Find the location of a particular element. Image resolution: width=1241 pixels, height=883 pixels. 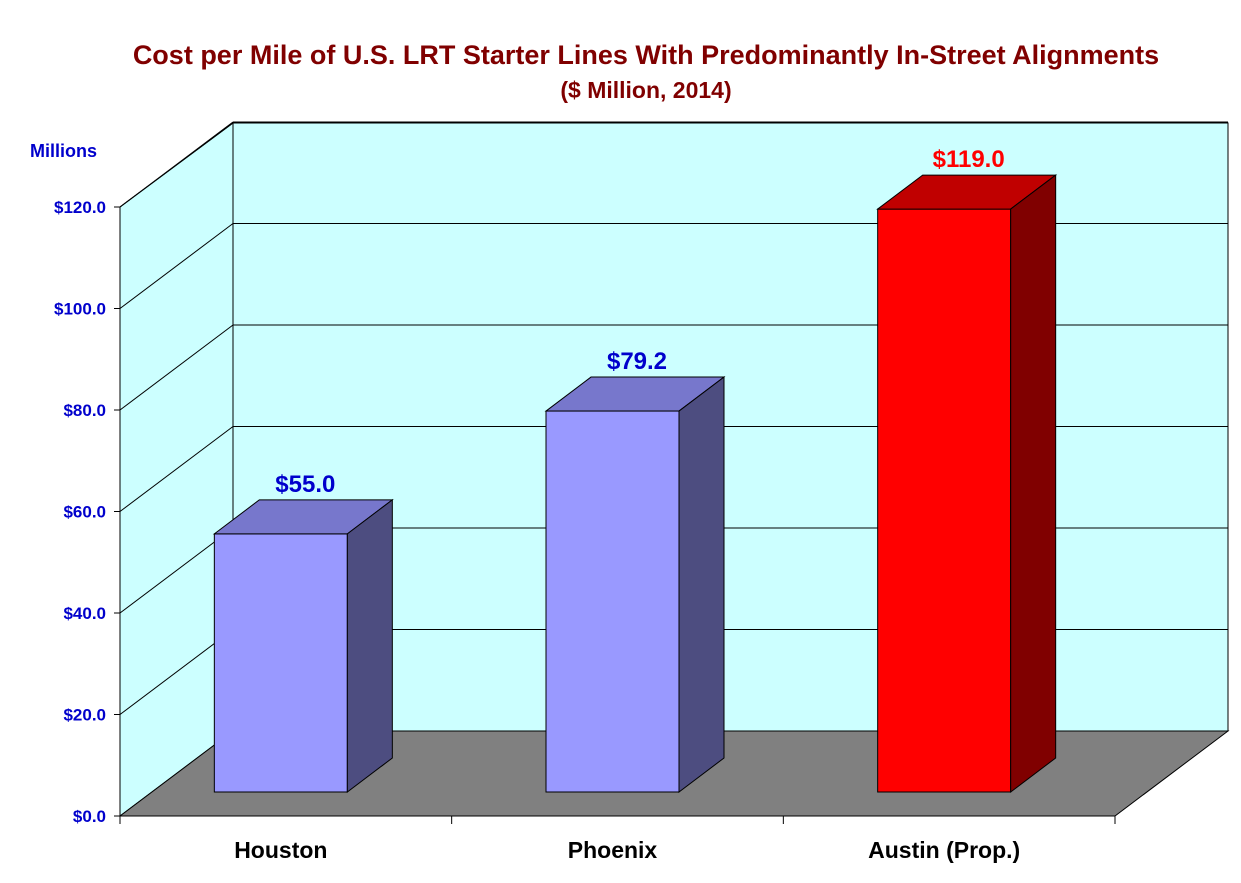

y-tick-label: $120.0 is located at coordinates (80, 207).